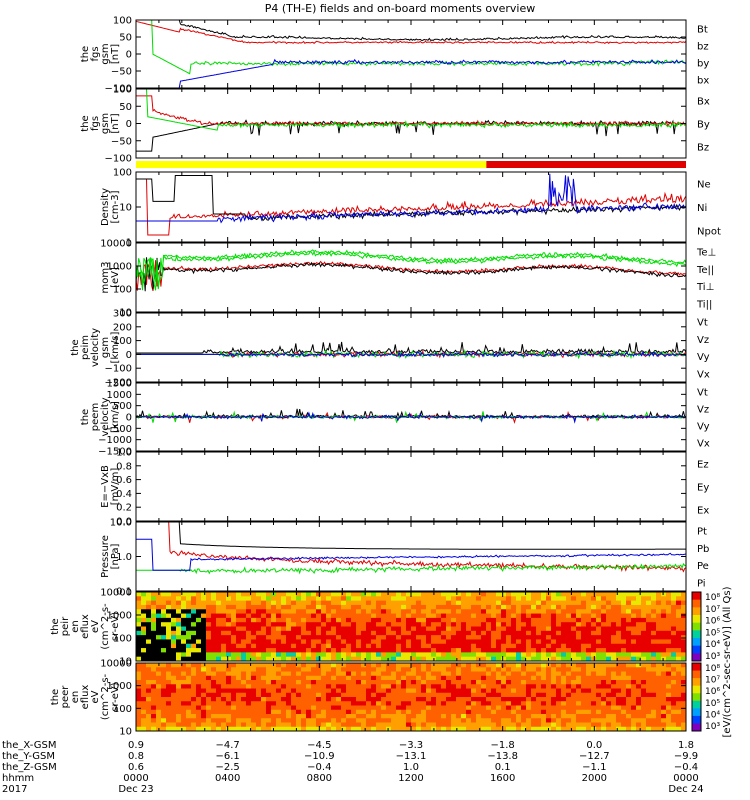 Image resolution: width=750 pixels, height=800 pixels. I want to click on y-tick-label: 0.2, so click(124, 508).